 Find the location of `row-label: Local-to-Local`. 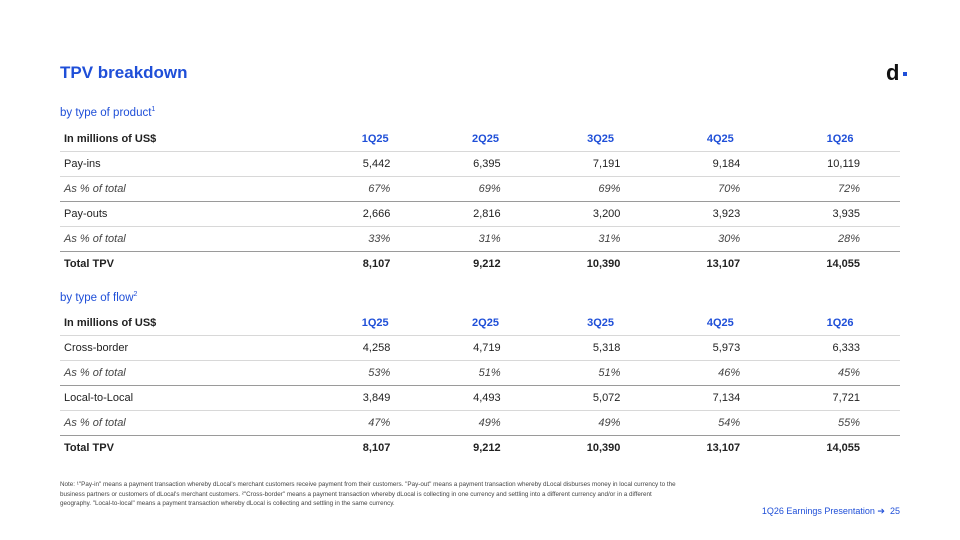

row-label: Local-to-Local is located at coordinates (190, 398).